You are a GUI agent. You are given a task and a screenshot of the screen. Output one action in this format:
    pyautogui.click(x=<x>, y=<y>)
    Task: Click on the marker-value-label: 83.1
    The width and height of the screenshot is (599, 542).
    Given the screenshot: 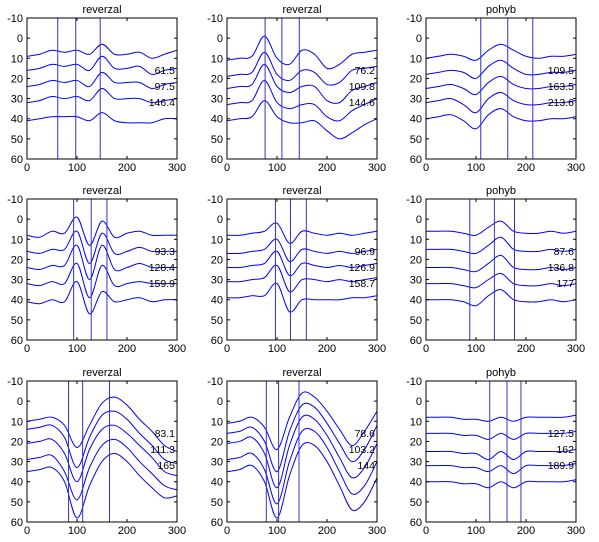 What is the action you would take?
    pyautogui.click(x=165, y=434)
    